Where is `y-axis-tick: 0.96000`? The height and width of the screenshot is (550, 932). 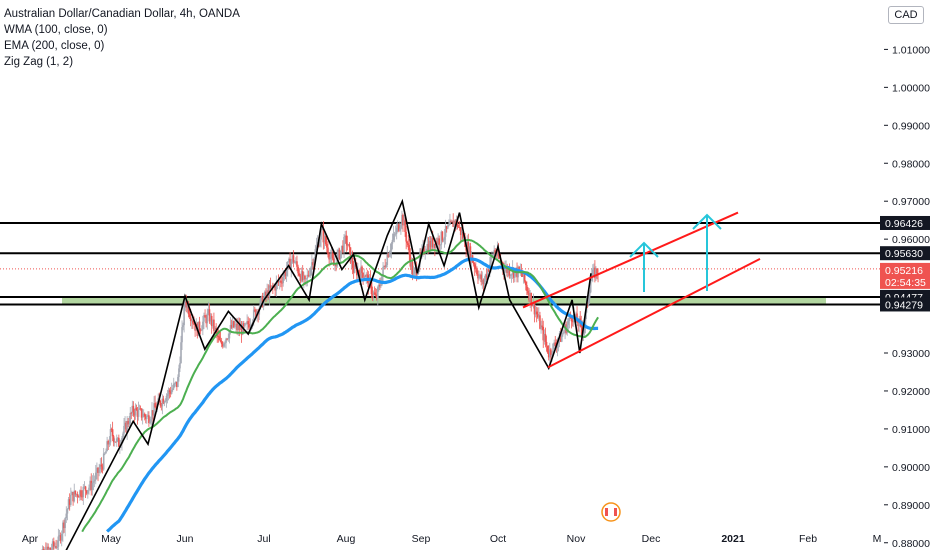
y-axis-tick: 0.96000 is located at coordinates (911, 240).